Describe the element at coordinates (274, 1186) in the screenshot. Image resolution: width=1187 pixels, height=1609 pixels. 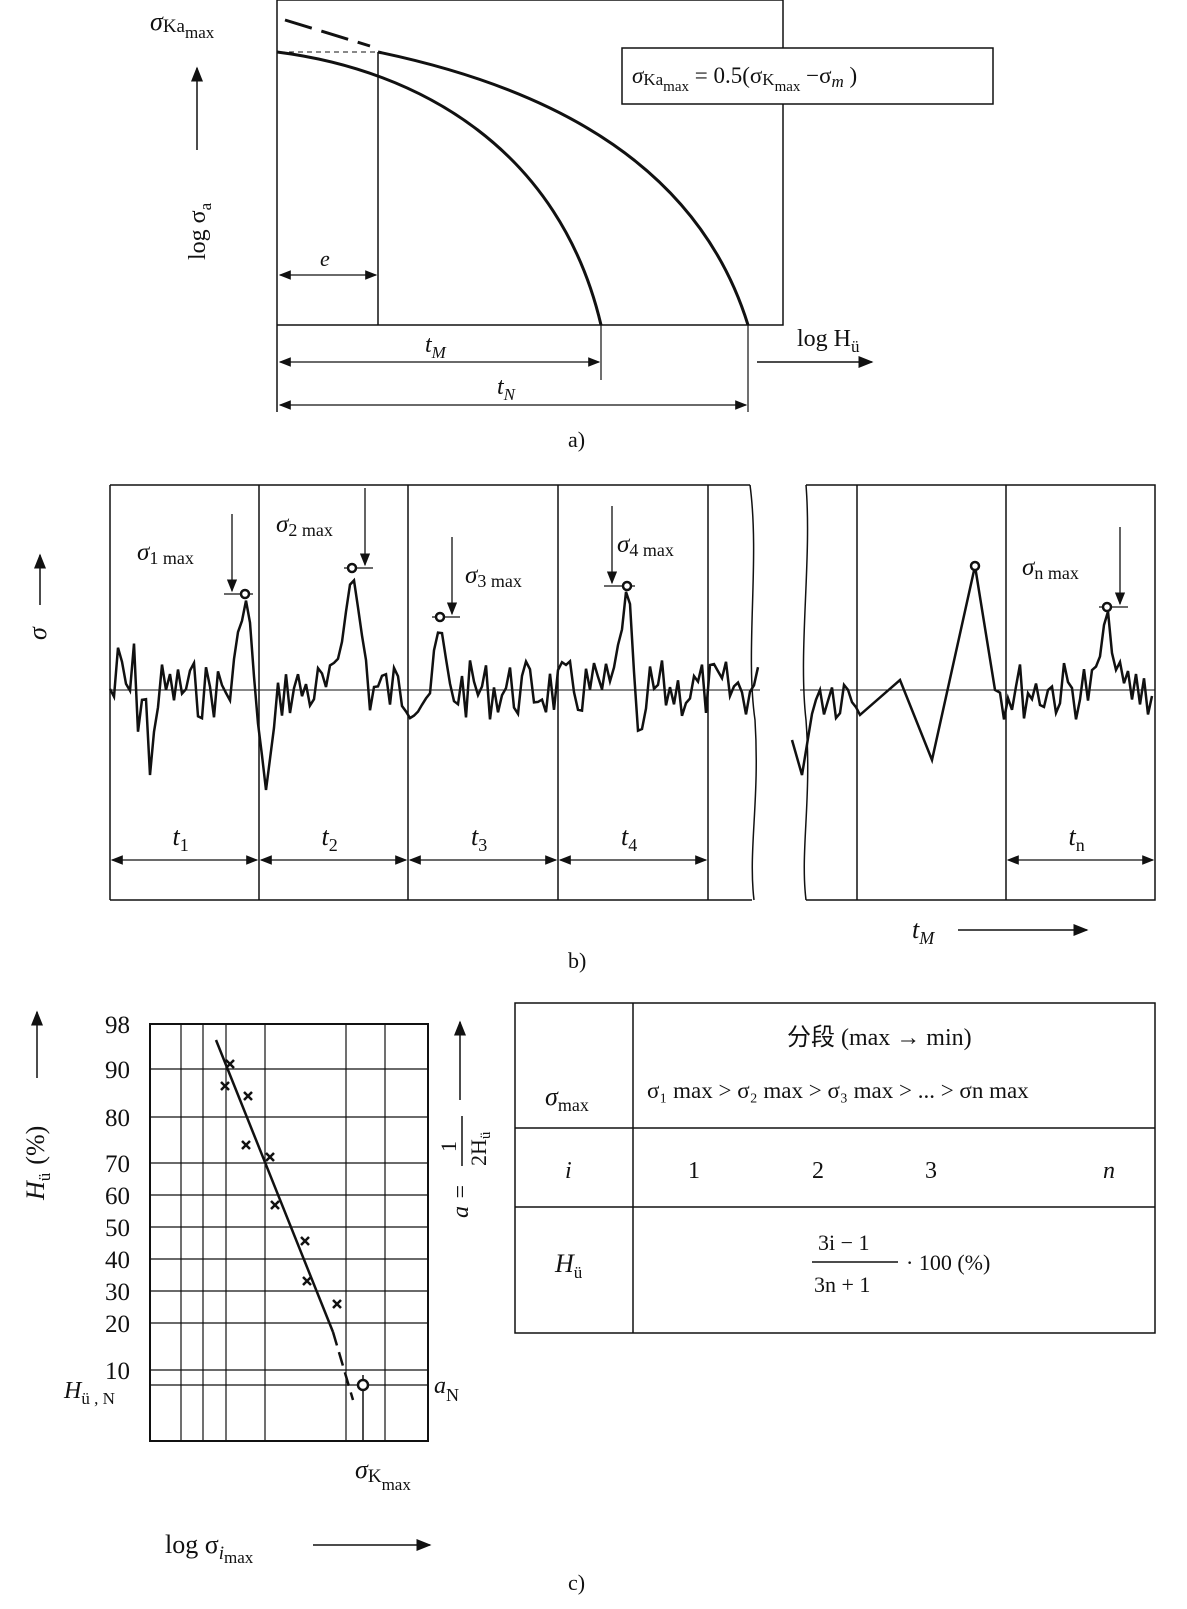
I see `fit-line` at that location.